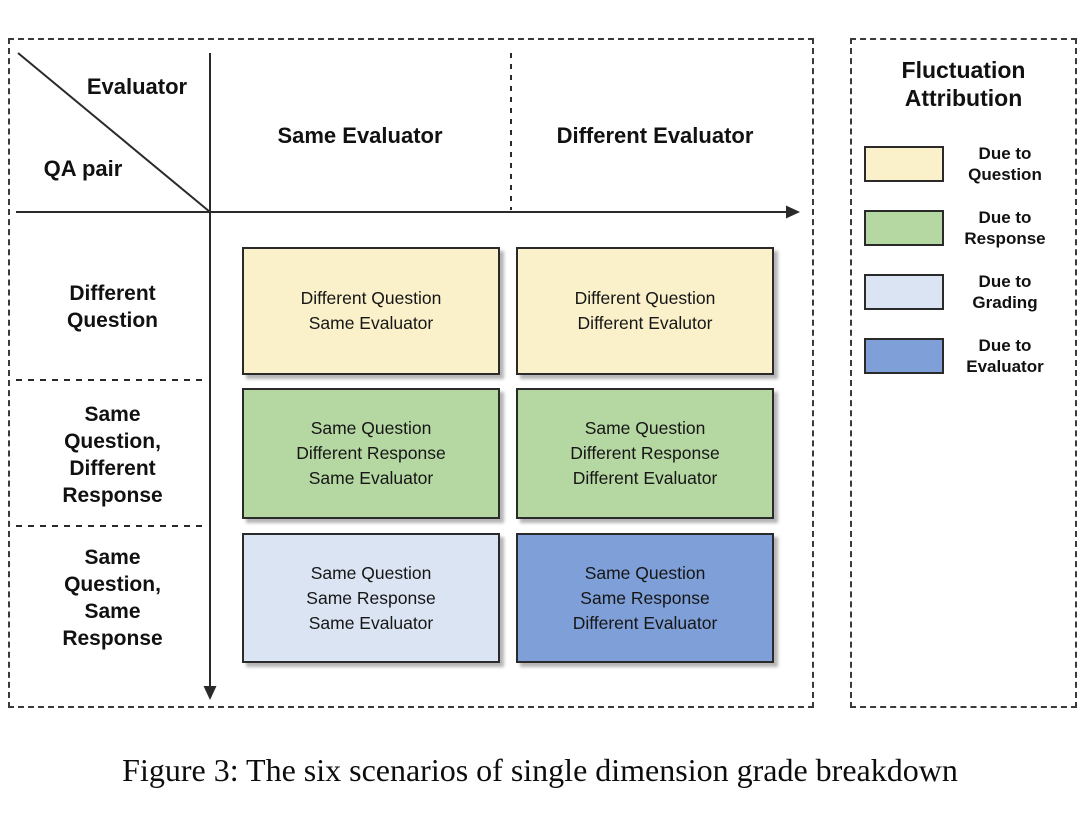 The width and height of the screenshot is (1080, 839). I want to click on legend-label-line: Response, so click(1005, 238).